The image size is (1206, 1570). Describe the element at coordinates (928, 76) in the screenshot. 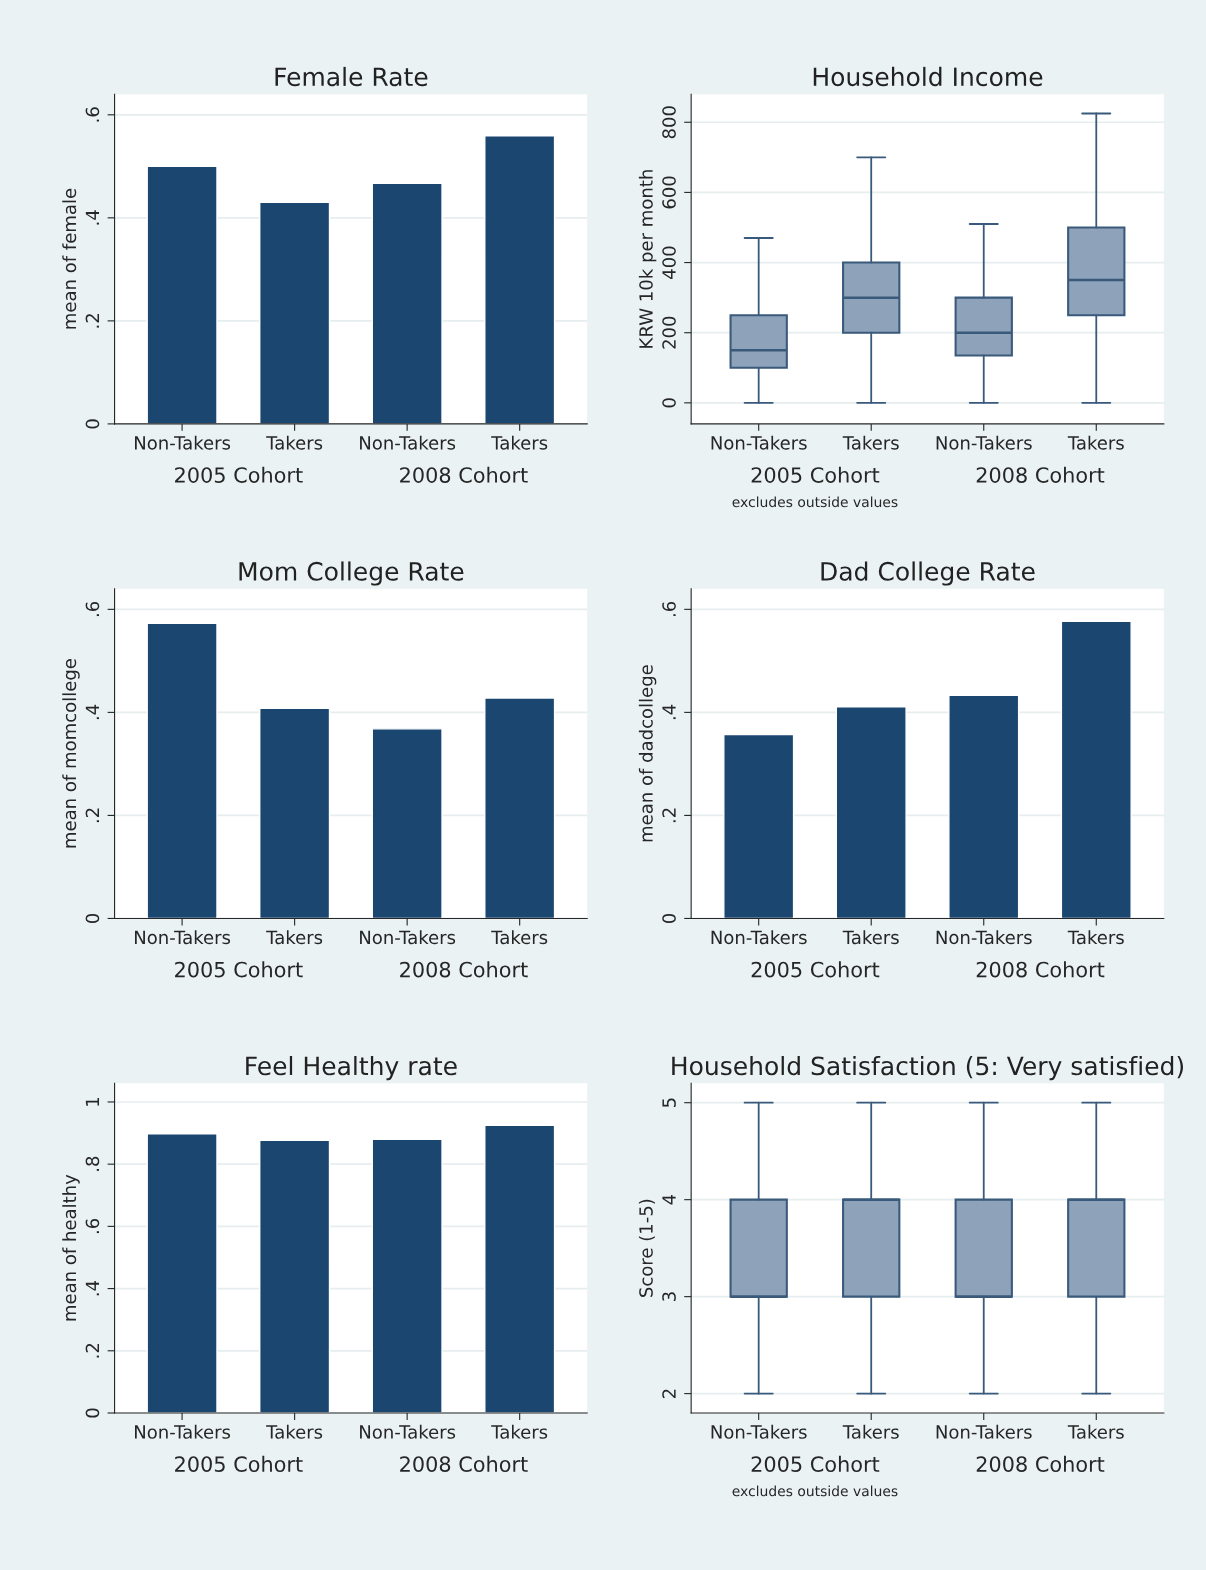

I see `chart-title: Household Income` at that location.